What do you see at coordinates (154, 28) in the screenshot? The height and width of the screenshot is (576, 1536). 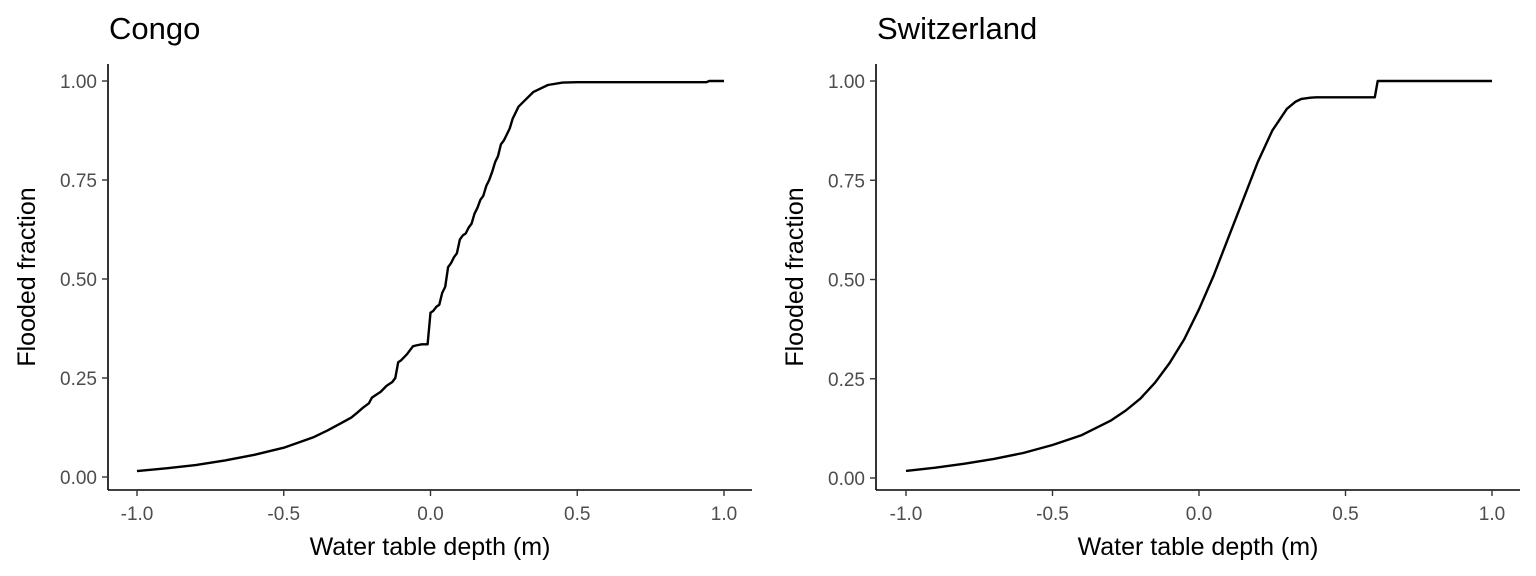 I see `panel-title: Congo` at bounding box center [154, 28].